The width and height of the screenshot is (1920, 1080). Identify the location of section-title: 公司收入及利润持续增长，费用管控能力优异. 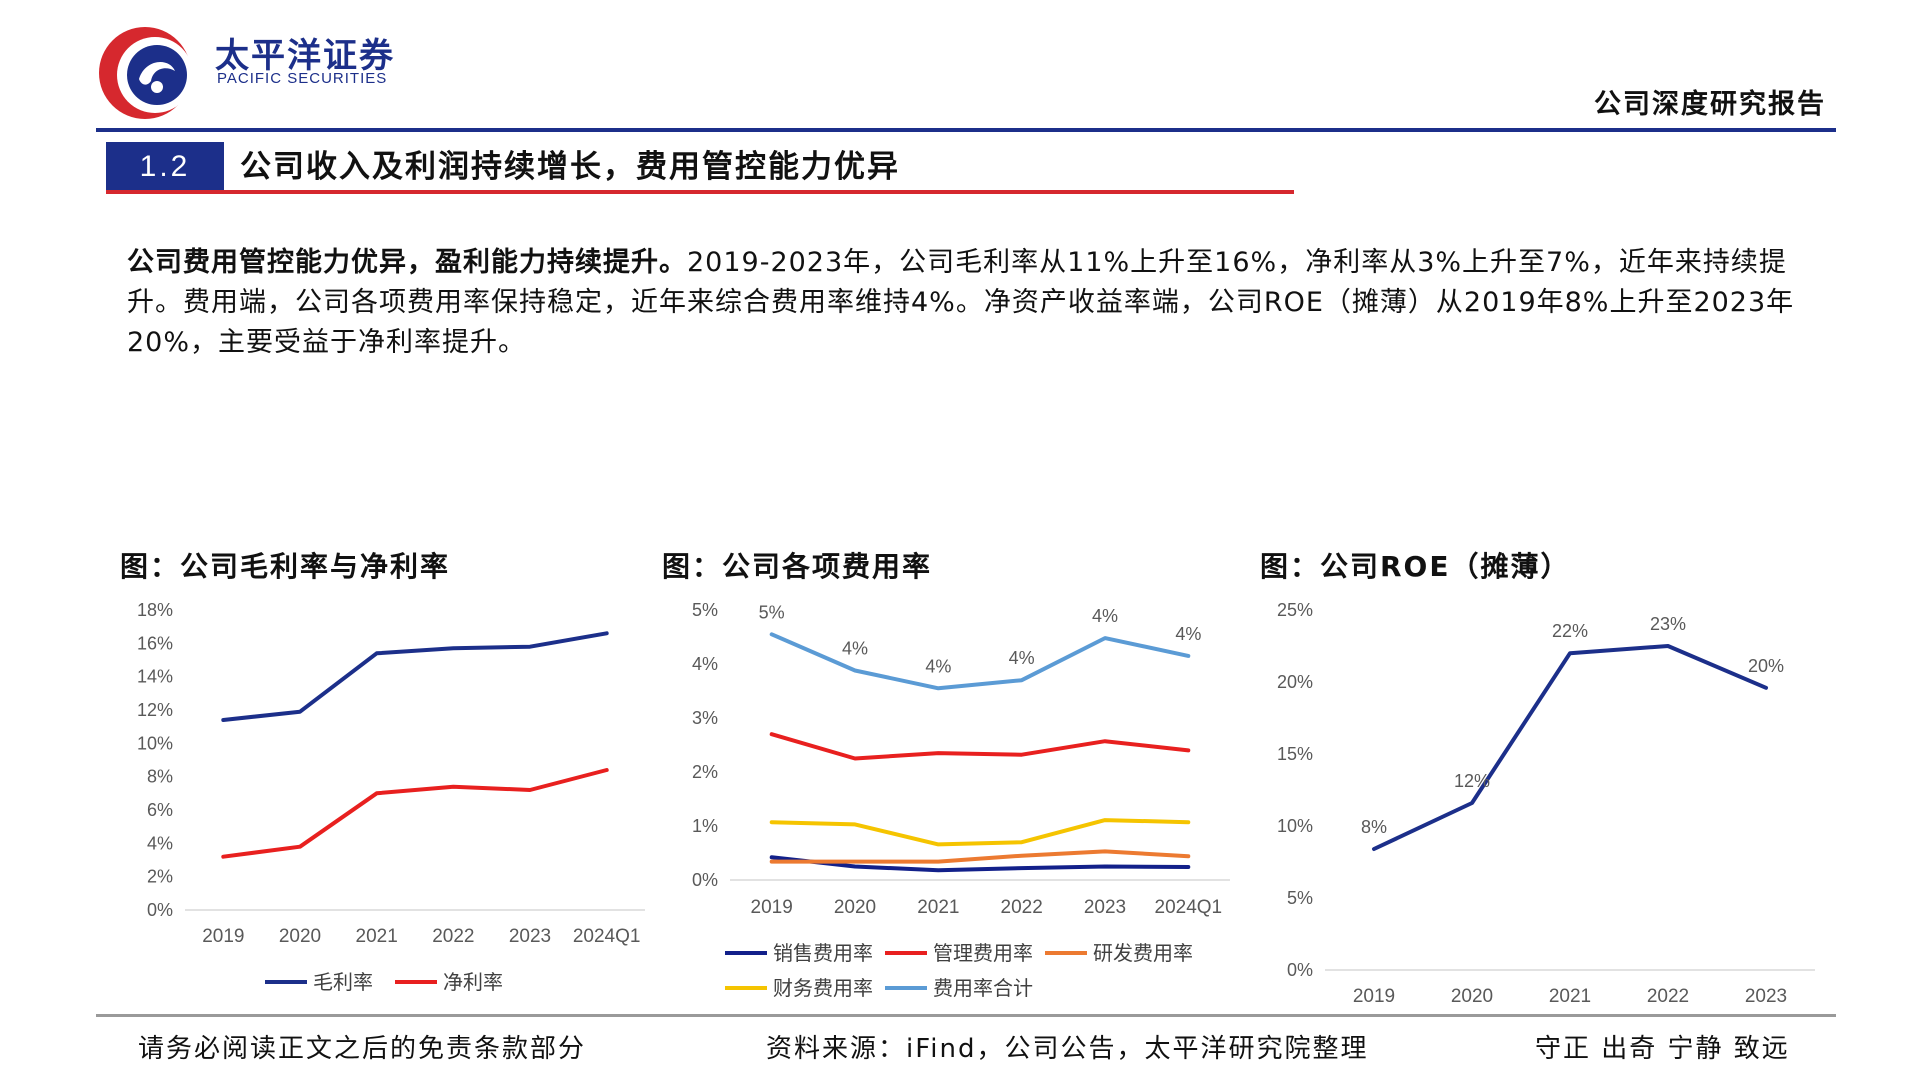
(570, 167).